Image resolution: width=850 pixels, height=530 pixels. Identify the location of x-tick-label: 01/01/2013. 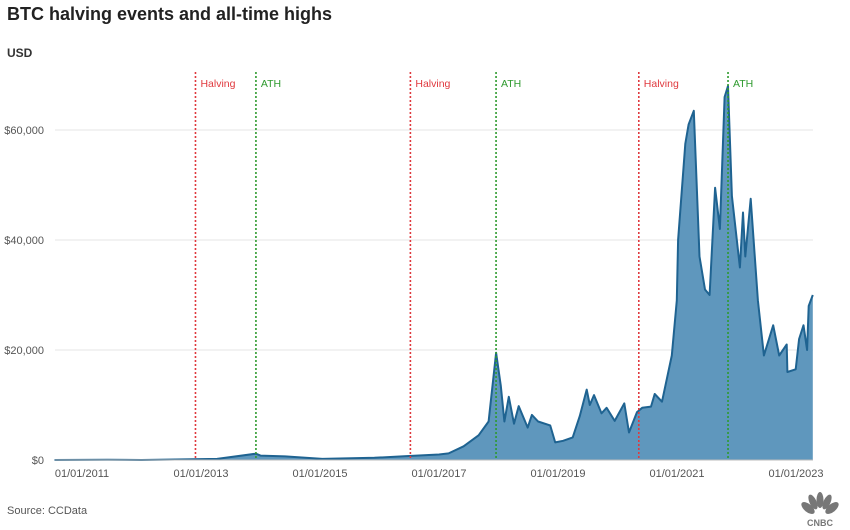
(200, 474).